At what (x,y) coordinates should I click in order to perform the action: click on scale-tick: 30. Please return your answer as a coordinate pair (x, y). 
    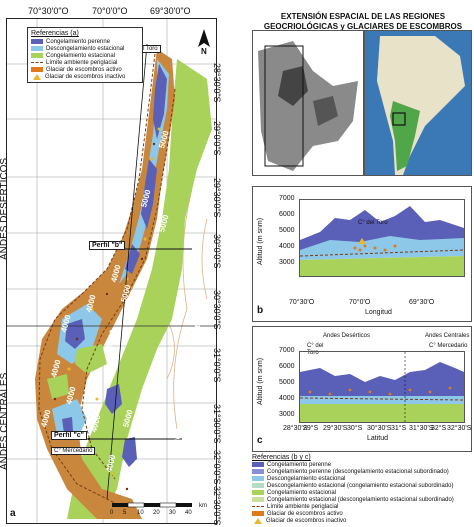
    Looking at the image, I should click on (172, 513).